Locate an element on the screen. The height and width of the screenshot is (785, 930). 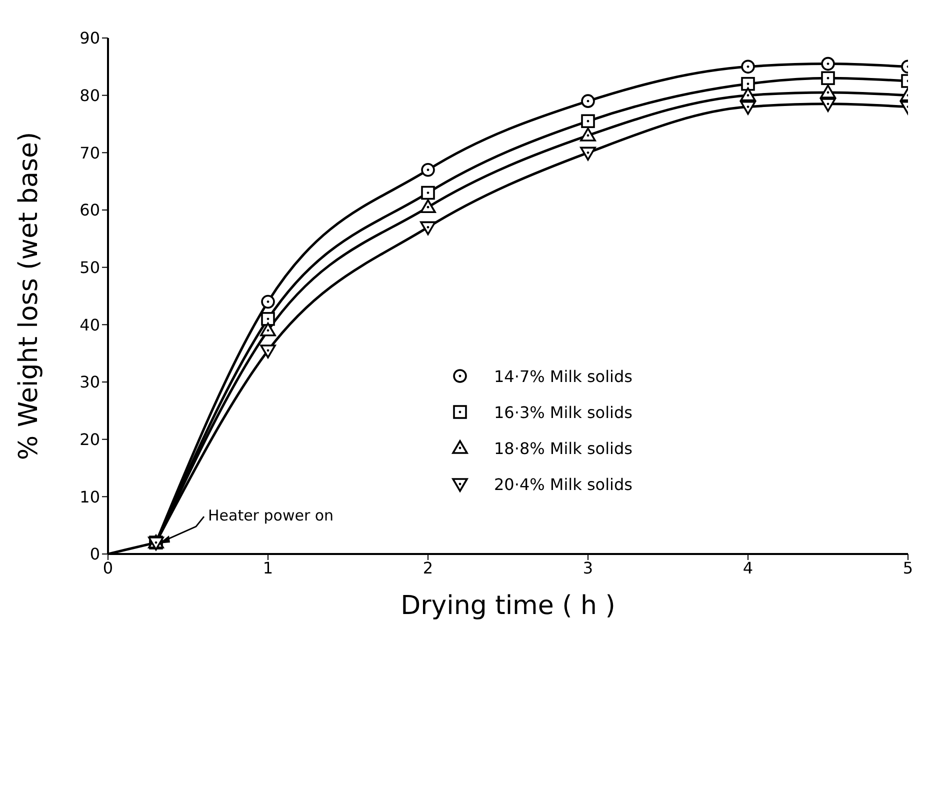
y-tick-label: 10 is located at coordinates (90, 496).